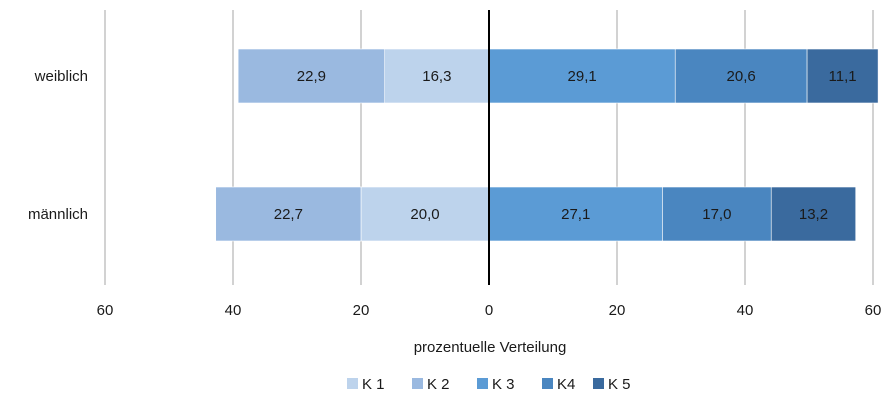 This screenshot has height=395, width=885. What do you see at coordinates (575, 214) in the screenshot?
I see `data-label: 27,1` at bounding box center [575, 214].